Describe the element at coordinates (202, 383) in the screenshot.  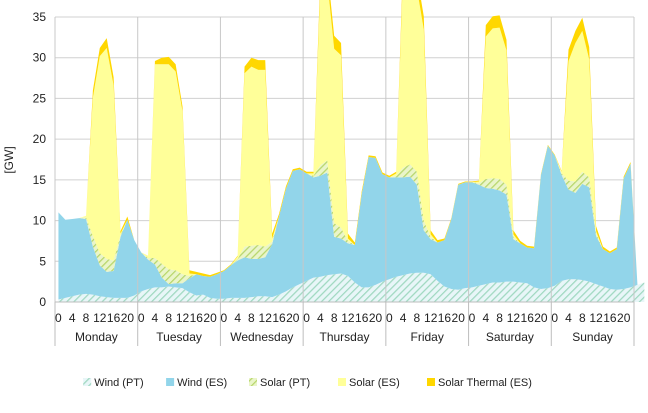
I see `legend-label-wind-es: Wind (ES)` at that location.